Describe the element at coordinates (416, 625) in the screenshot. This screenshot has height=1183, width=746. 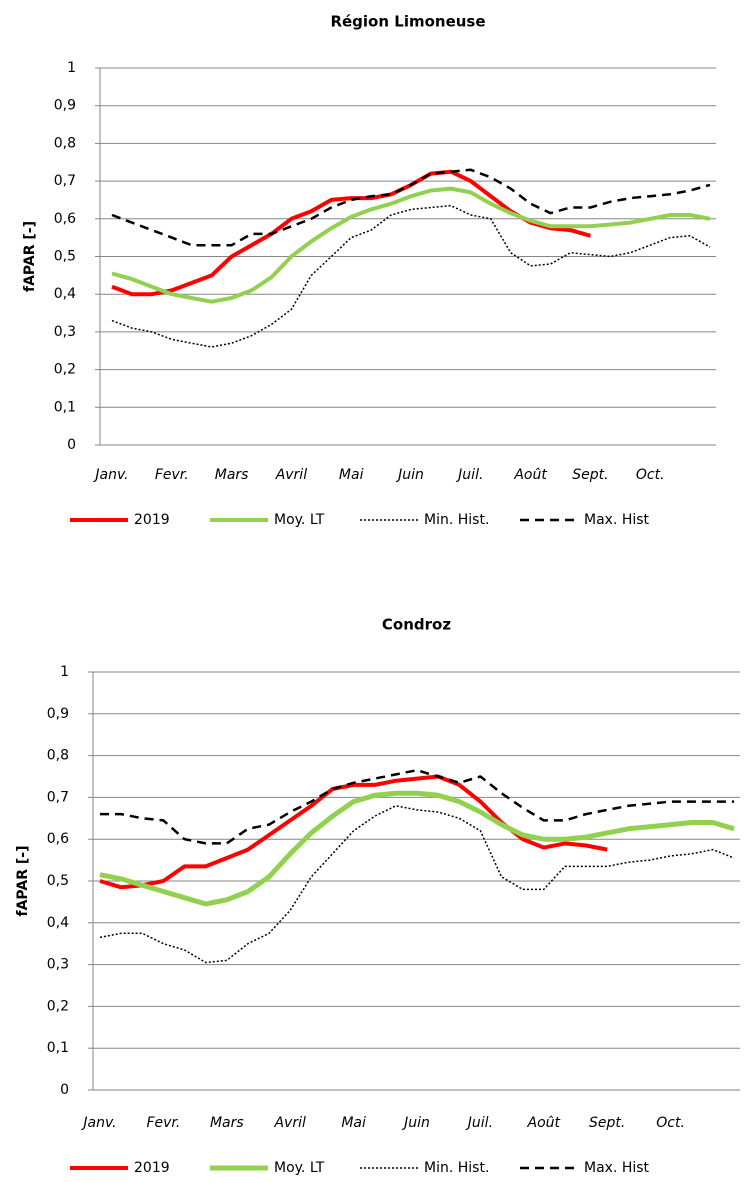
I see `chart-title: Condroz` at that location.